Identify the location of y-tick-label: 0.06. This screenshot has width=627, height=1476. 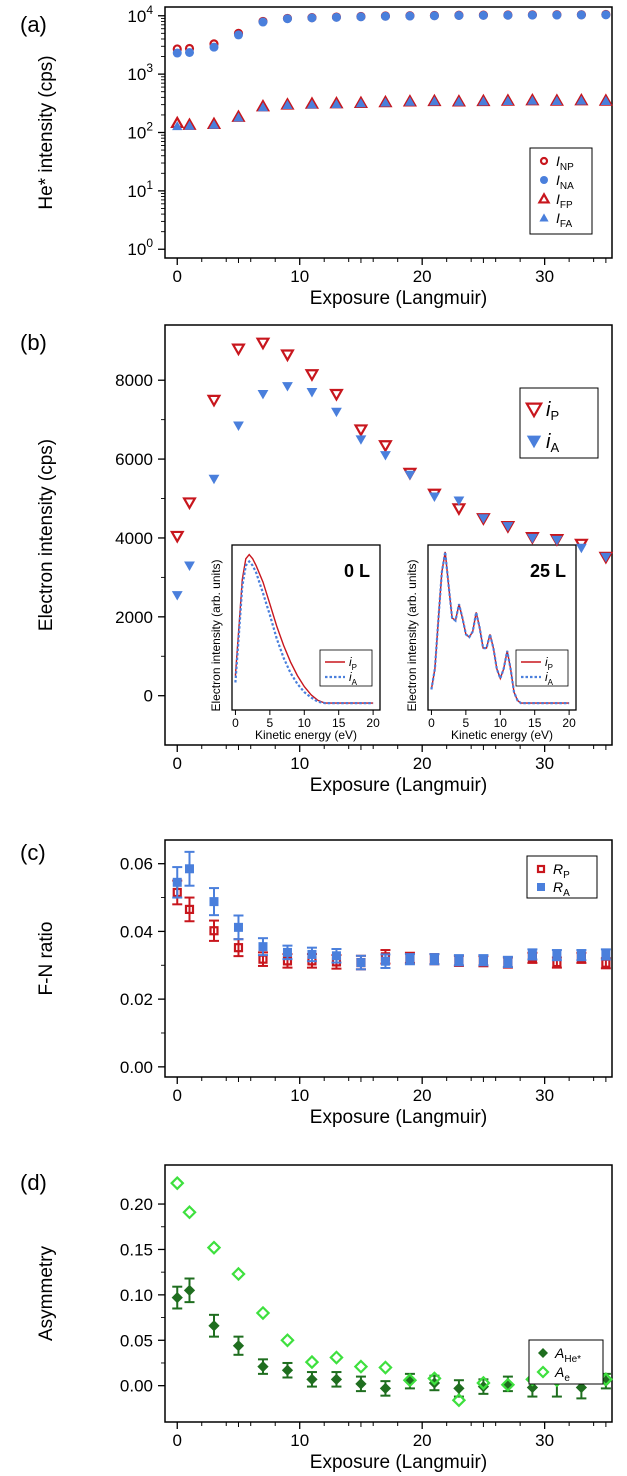
(136, 864).